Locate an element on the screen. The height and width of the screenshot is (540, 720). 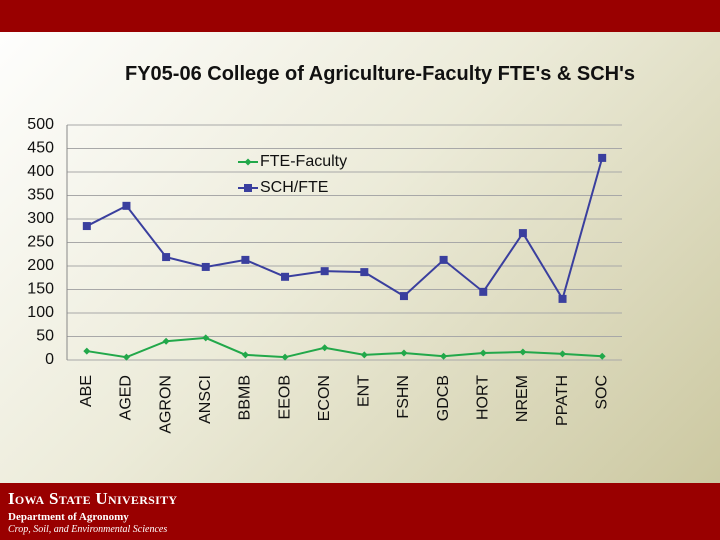
x-tick-label: HORT is located at coordinates (482, 397).